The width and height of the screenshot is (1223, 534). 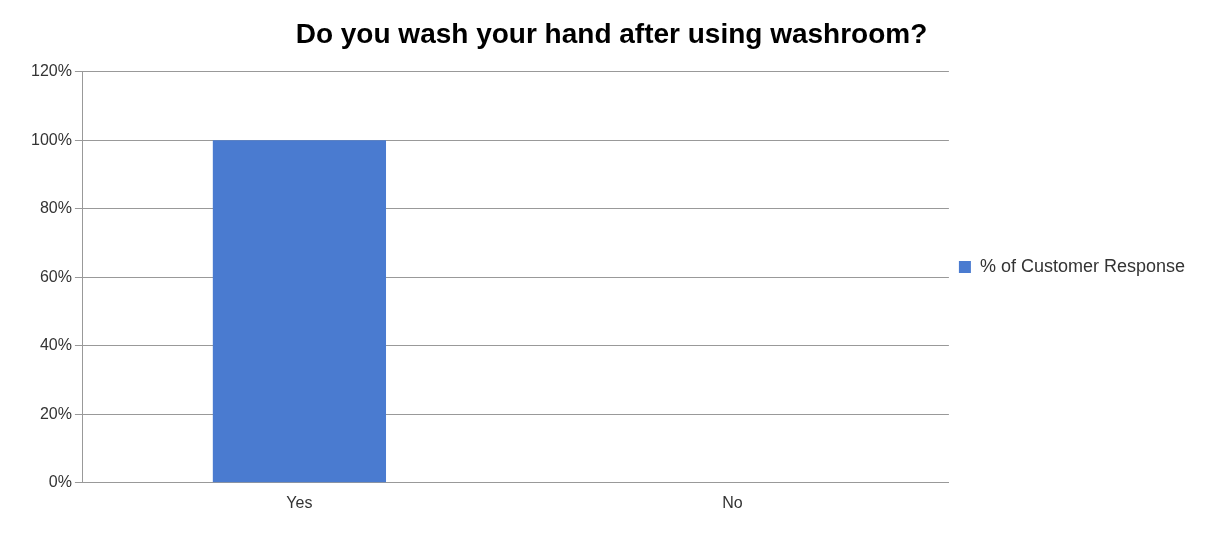 What do you see at coordinates (60, 482) in the screenshot?
I see `y-tick-label: 0%` at bounding box center [60, 482].